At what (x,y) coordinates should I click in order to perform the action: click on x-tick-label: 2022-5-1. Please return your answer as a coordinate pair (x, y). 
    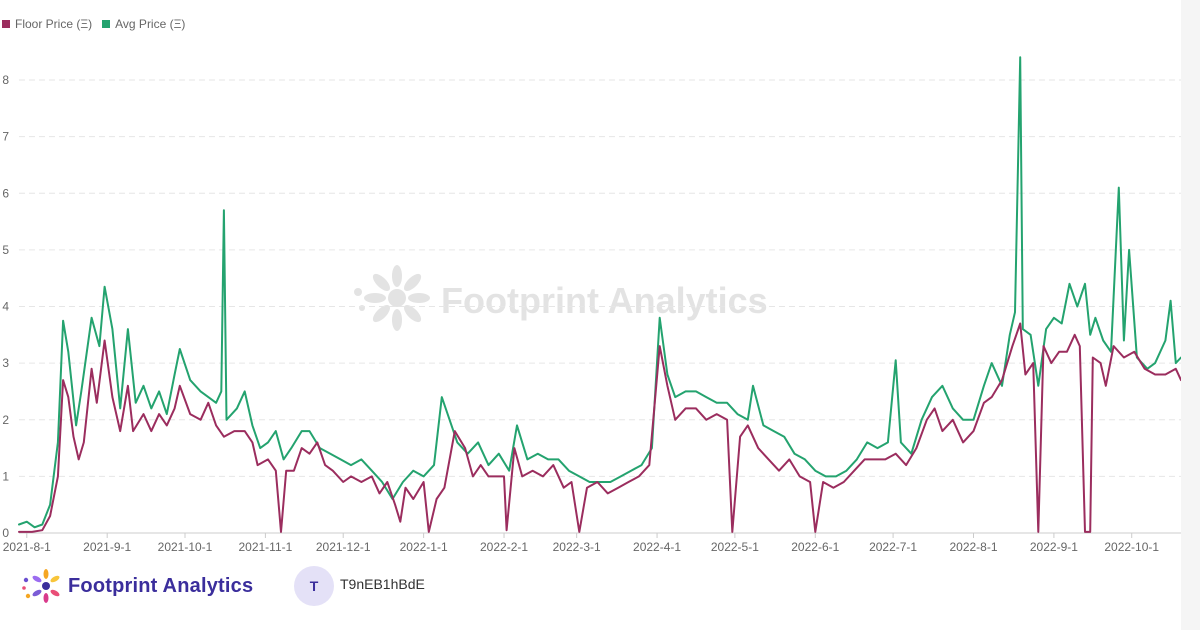
    Looking at the image, I should click on (735, 547).